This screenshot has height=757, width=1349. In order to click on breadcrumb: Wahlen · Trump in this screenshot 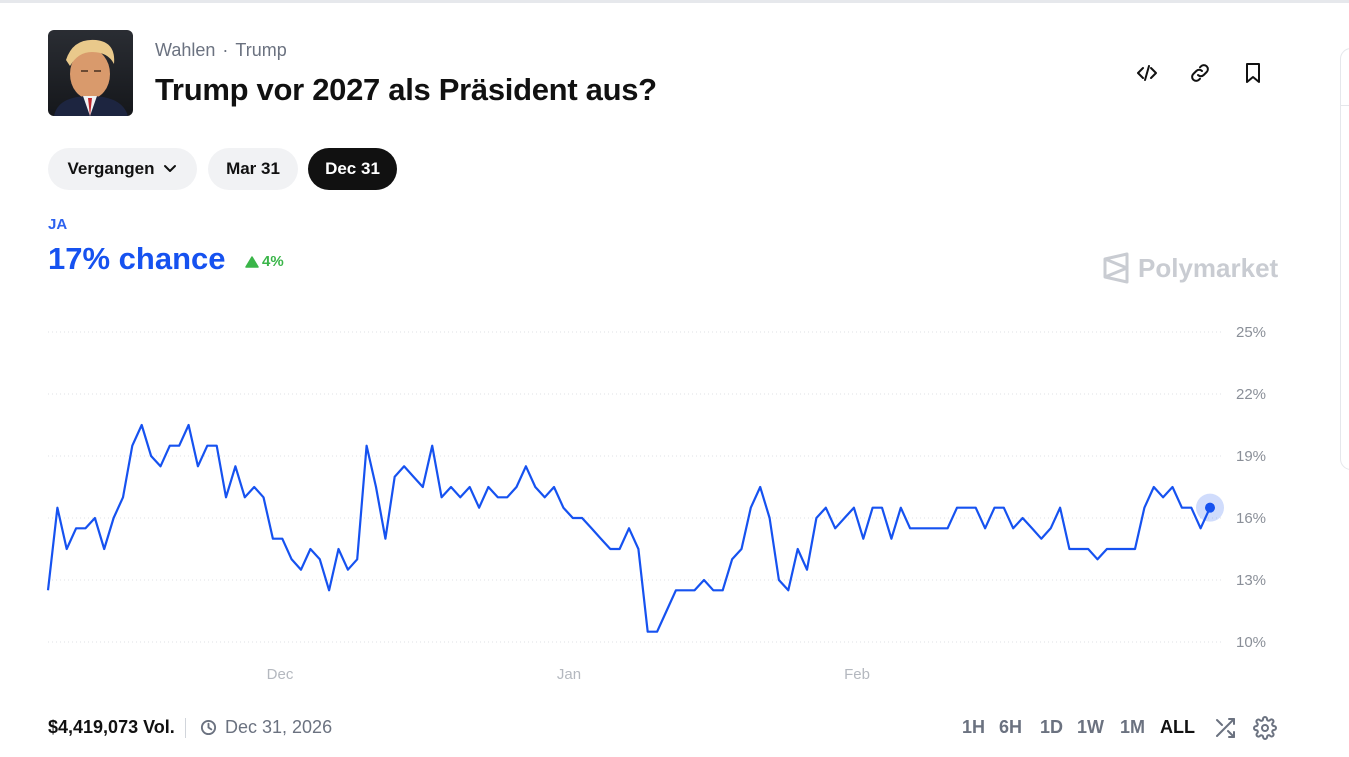, I will do `click(221, 50)`.